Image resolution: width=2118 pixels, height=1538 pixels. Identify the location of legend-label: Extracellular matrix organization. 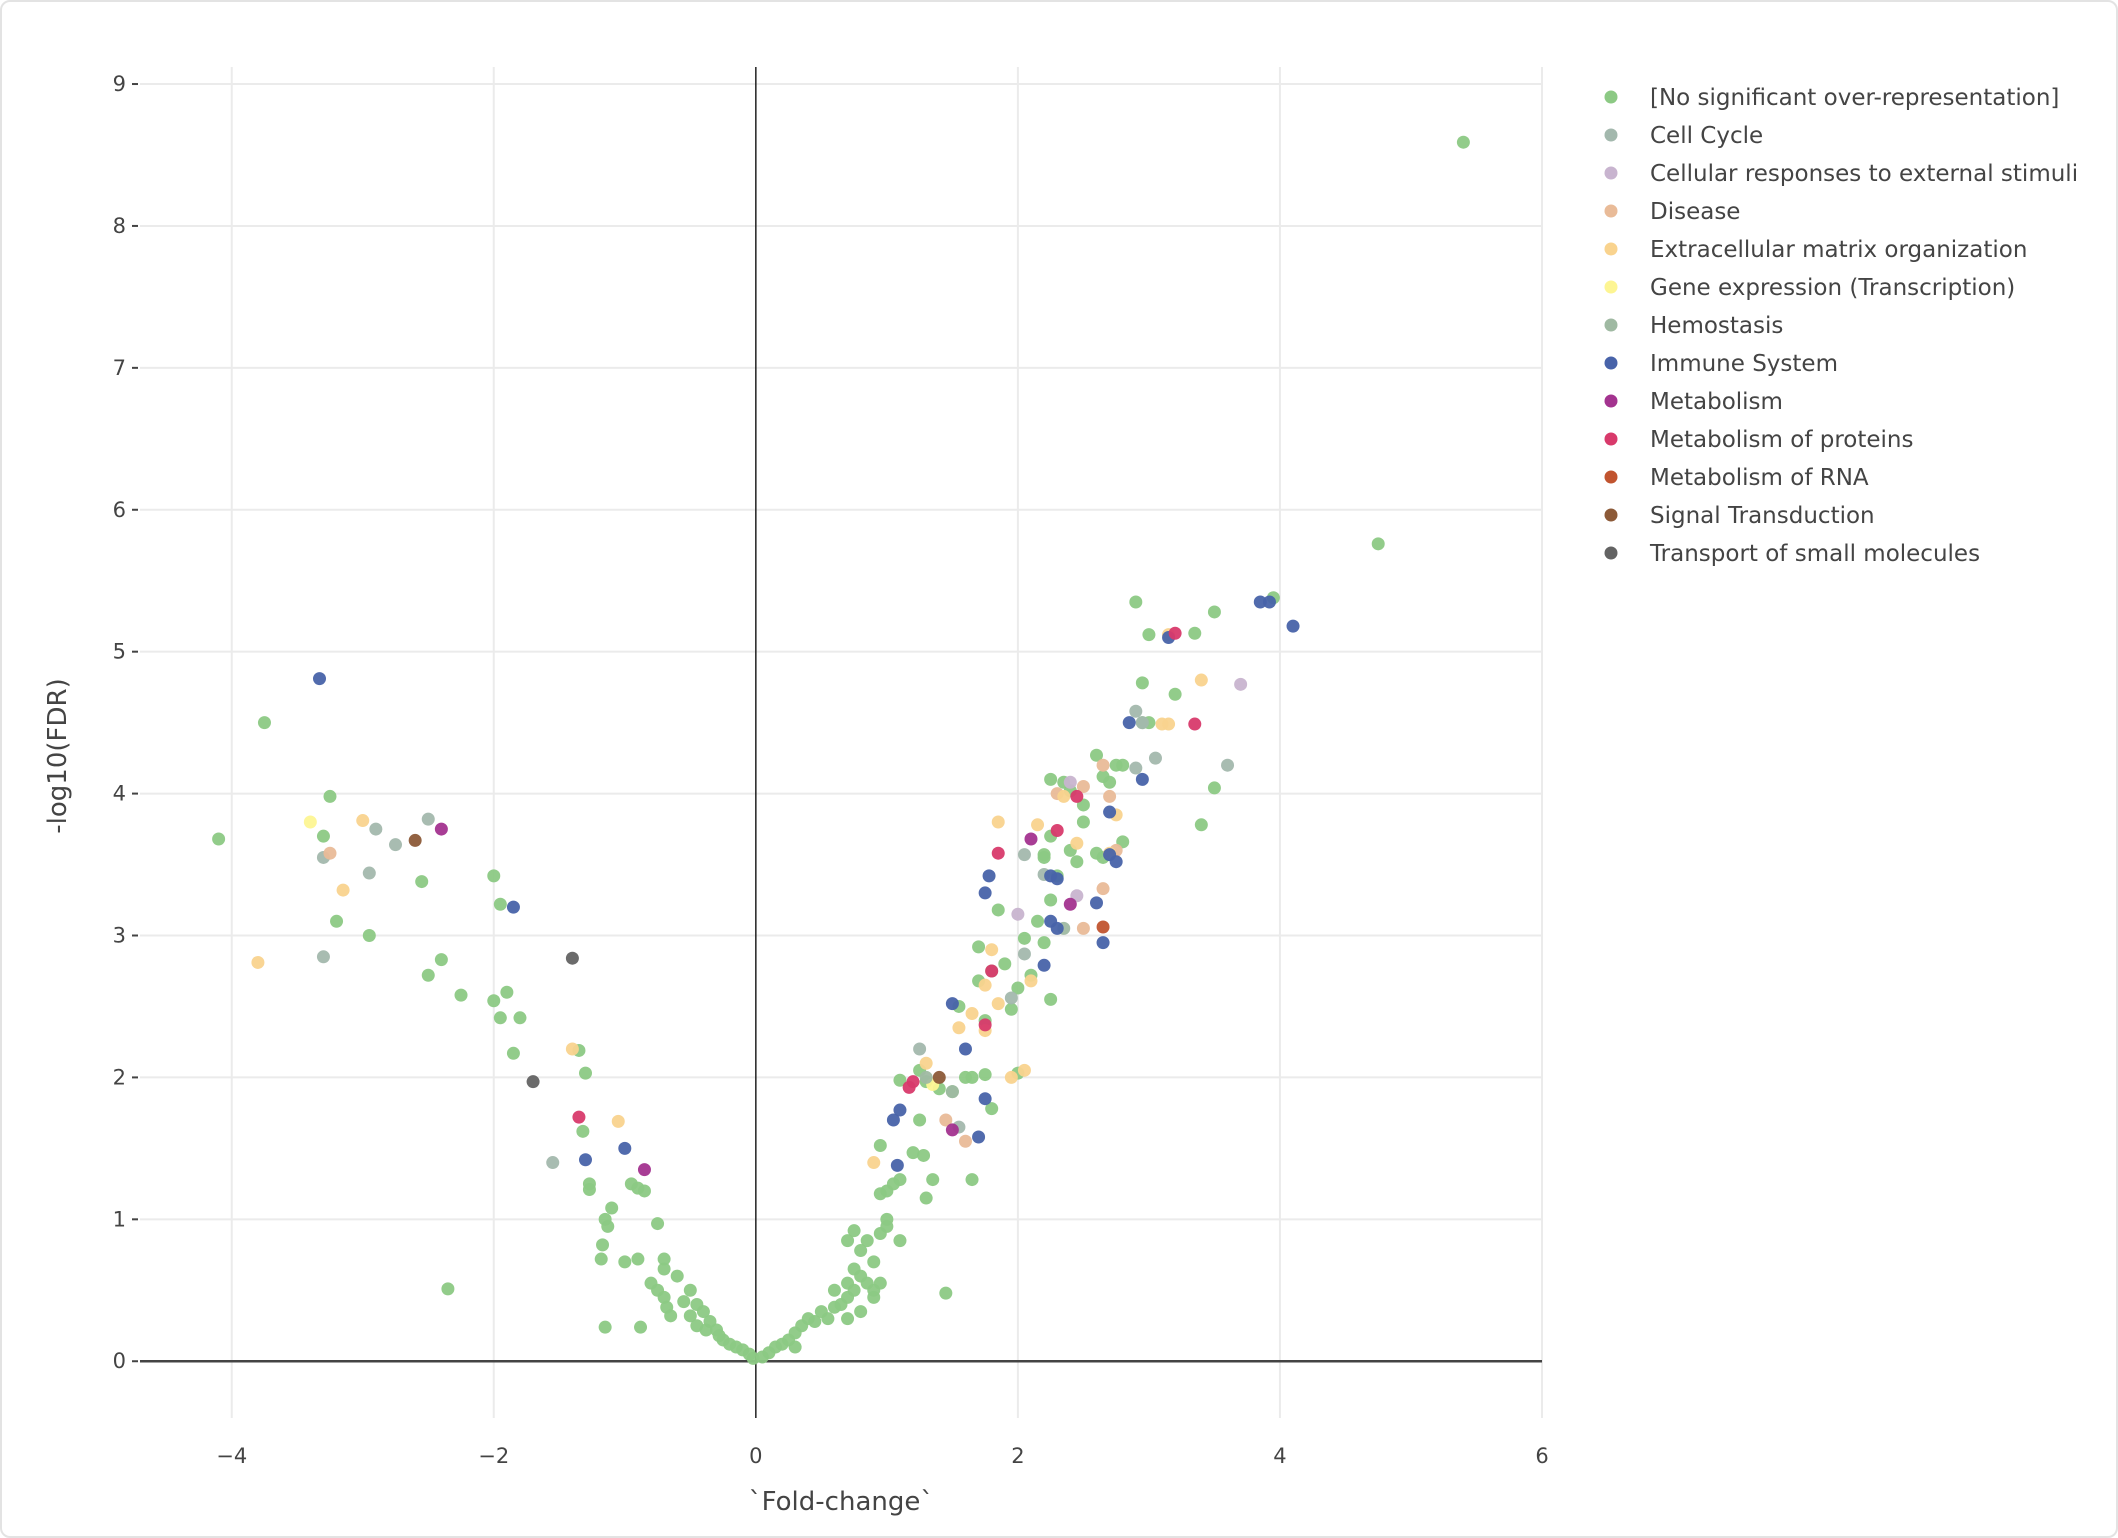
(1838, 250).